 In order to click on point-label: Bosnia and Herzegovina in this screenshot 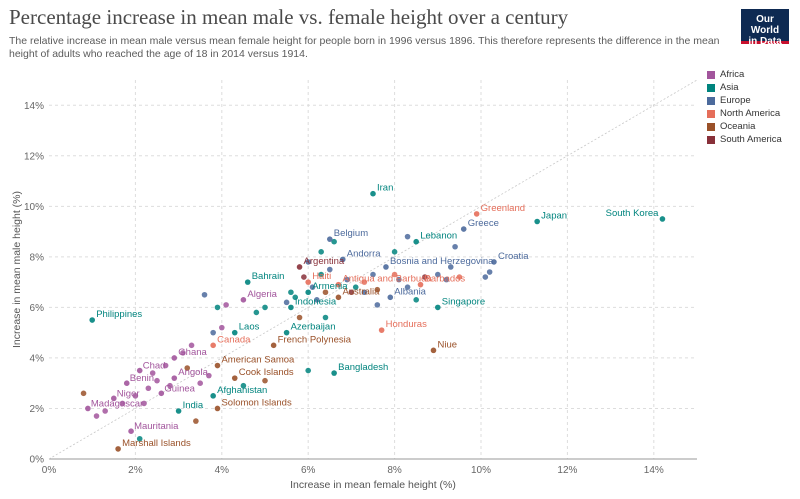, I will do `click(442, 261)`.